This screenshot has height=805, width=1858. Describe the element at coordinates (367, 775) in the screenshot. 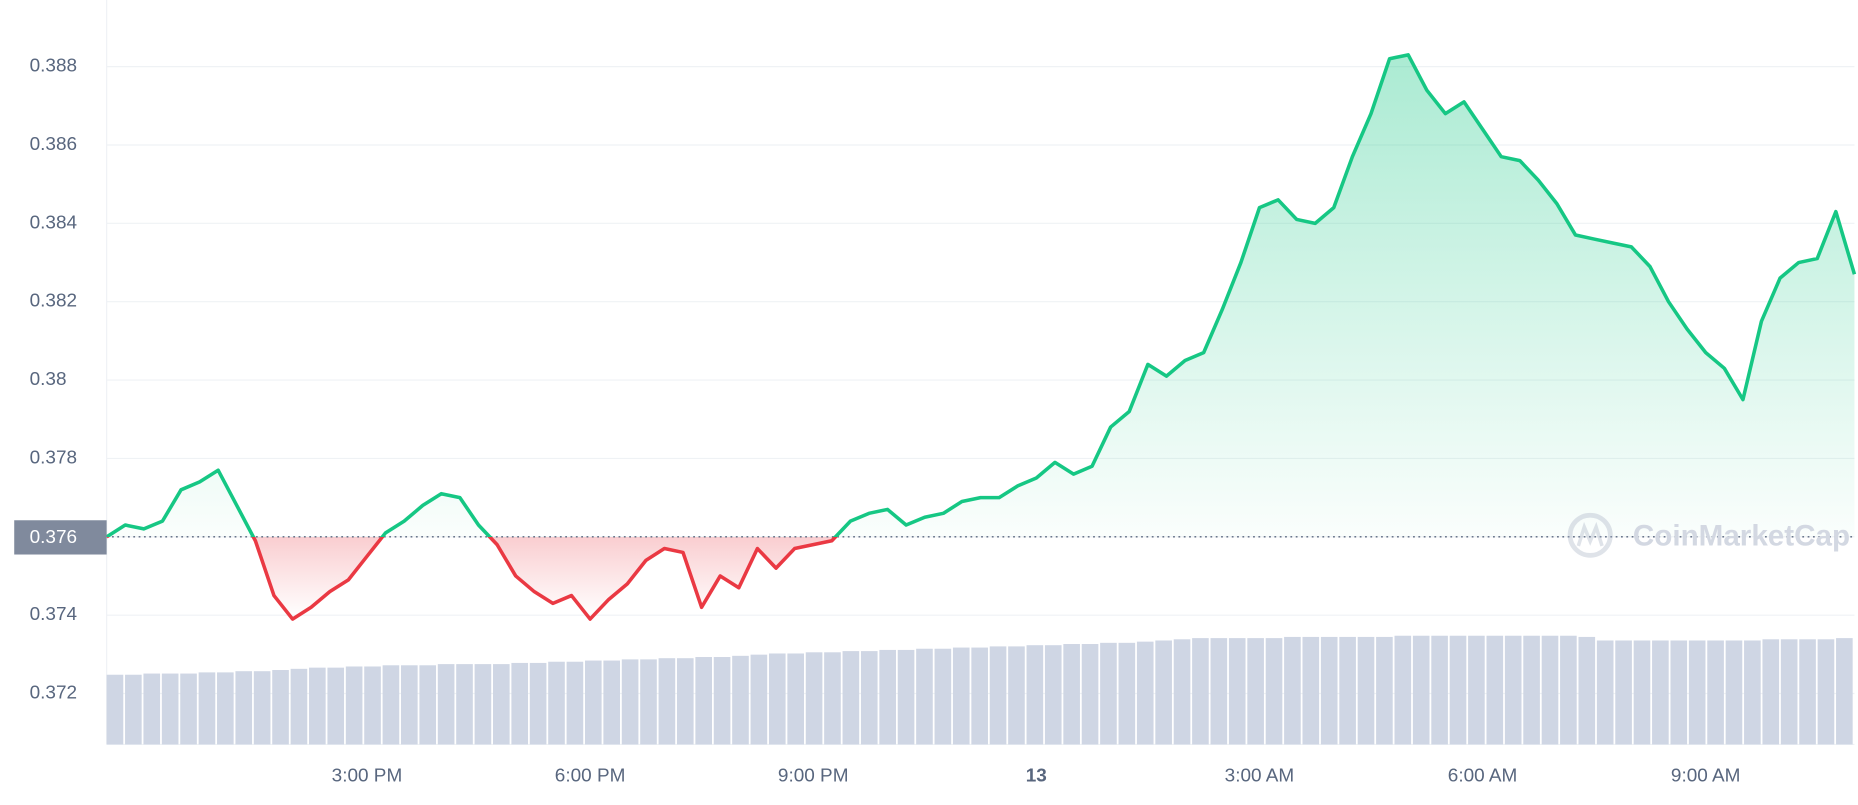

I see `x-tick-label: 3:00 PM` at that location.